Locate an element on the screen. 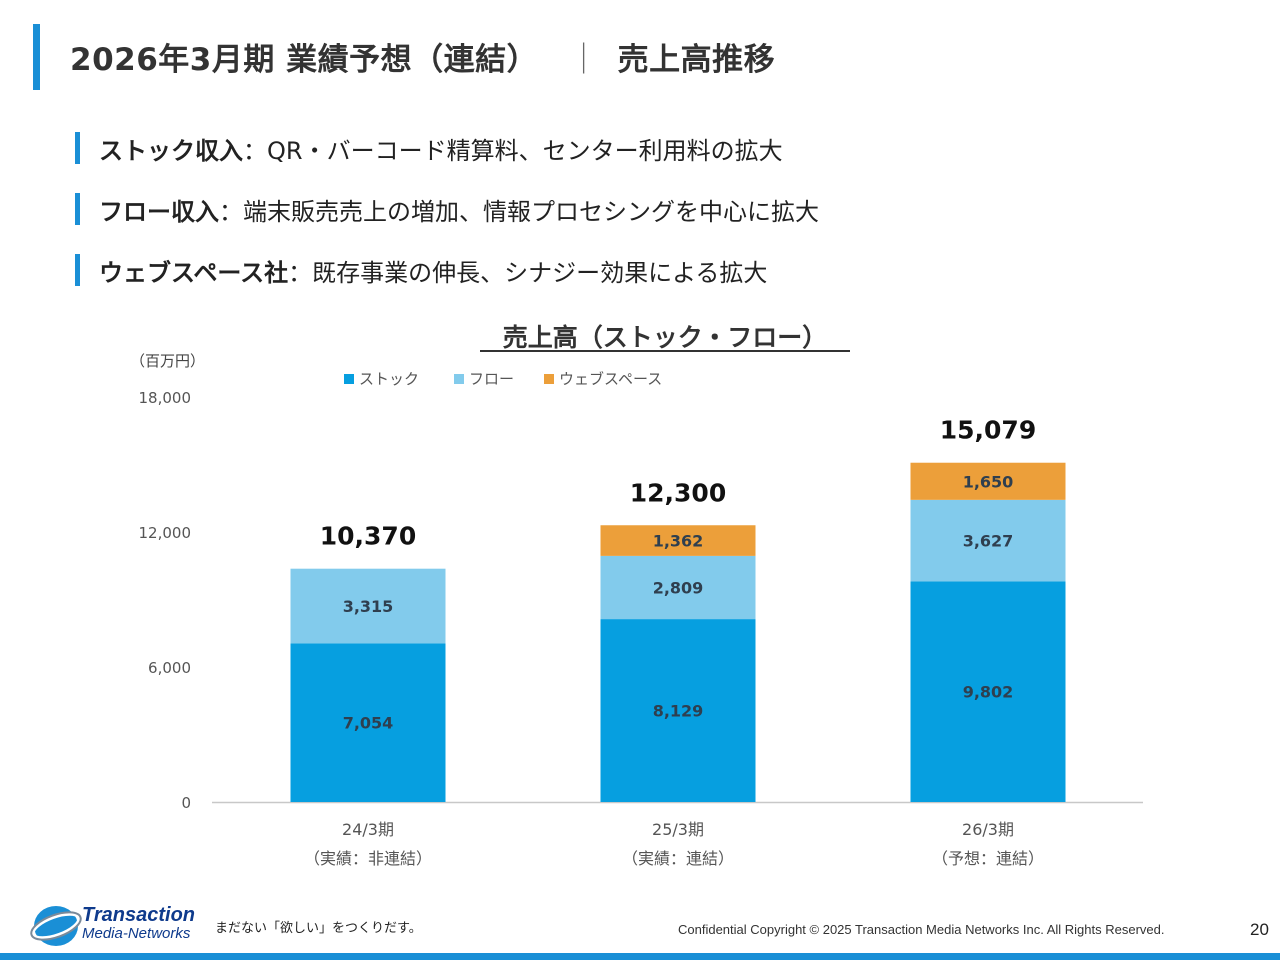  y-unit-label: （百万円） is located at coordinates (167, 361).